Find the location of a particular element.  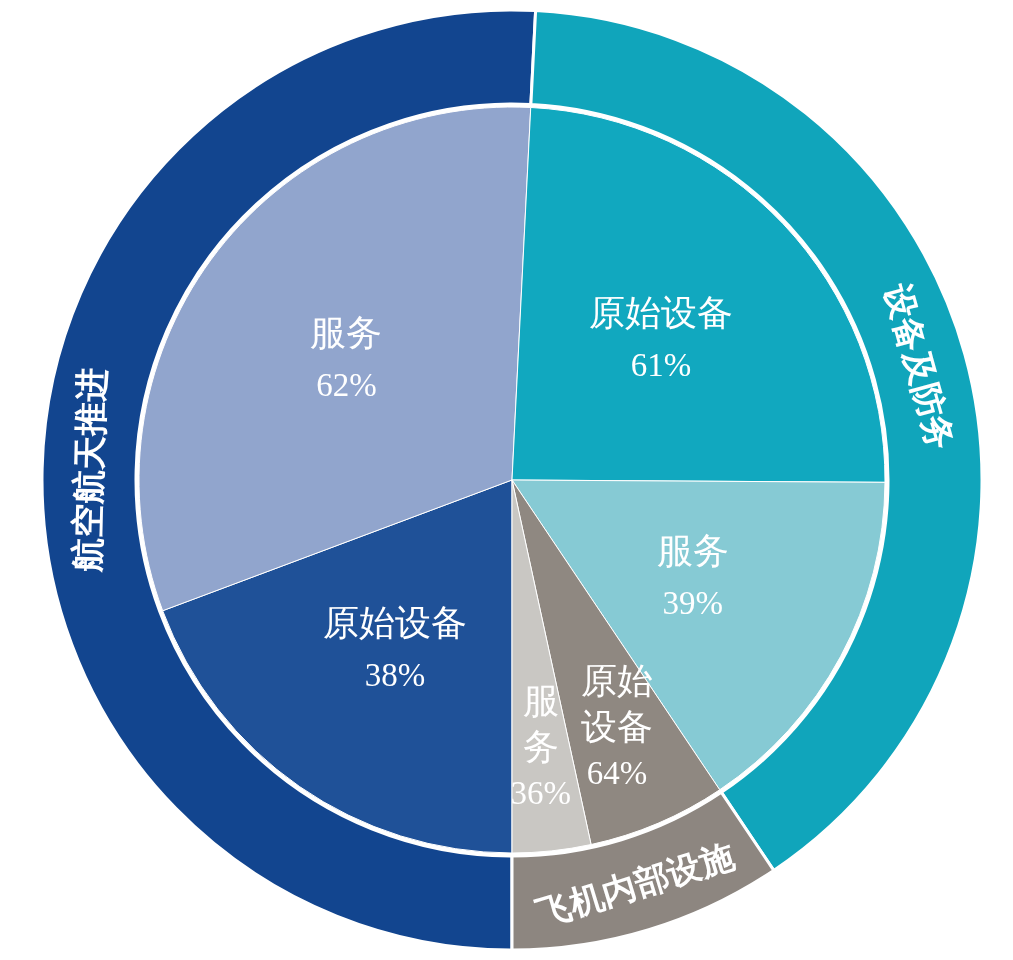

text: 61% is located at coordinates (661, 365).